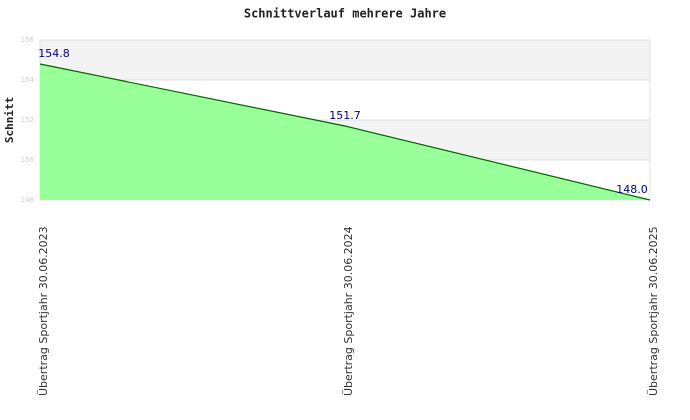 This screenshot has width=690, height=420. What do you see at coordinates (28, 80) in the screenshot?
I see `y-tick-label: 154` at bounding box center [28, 80].